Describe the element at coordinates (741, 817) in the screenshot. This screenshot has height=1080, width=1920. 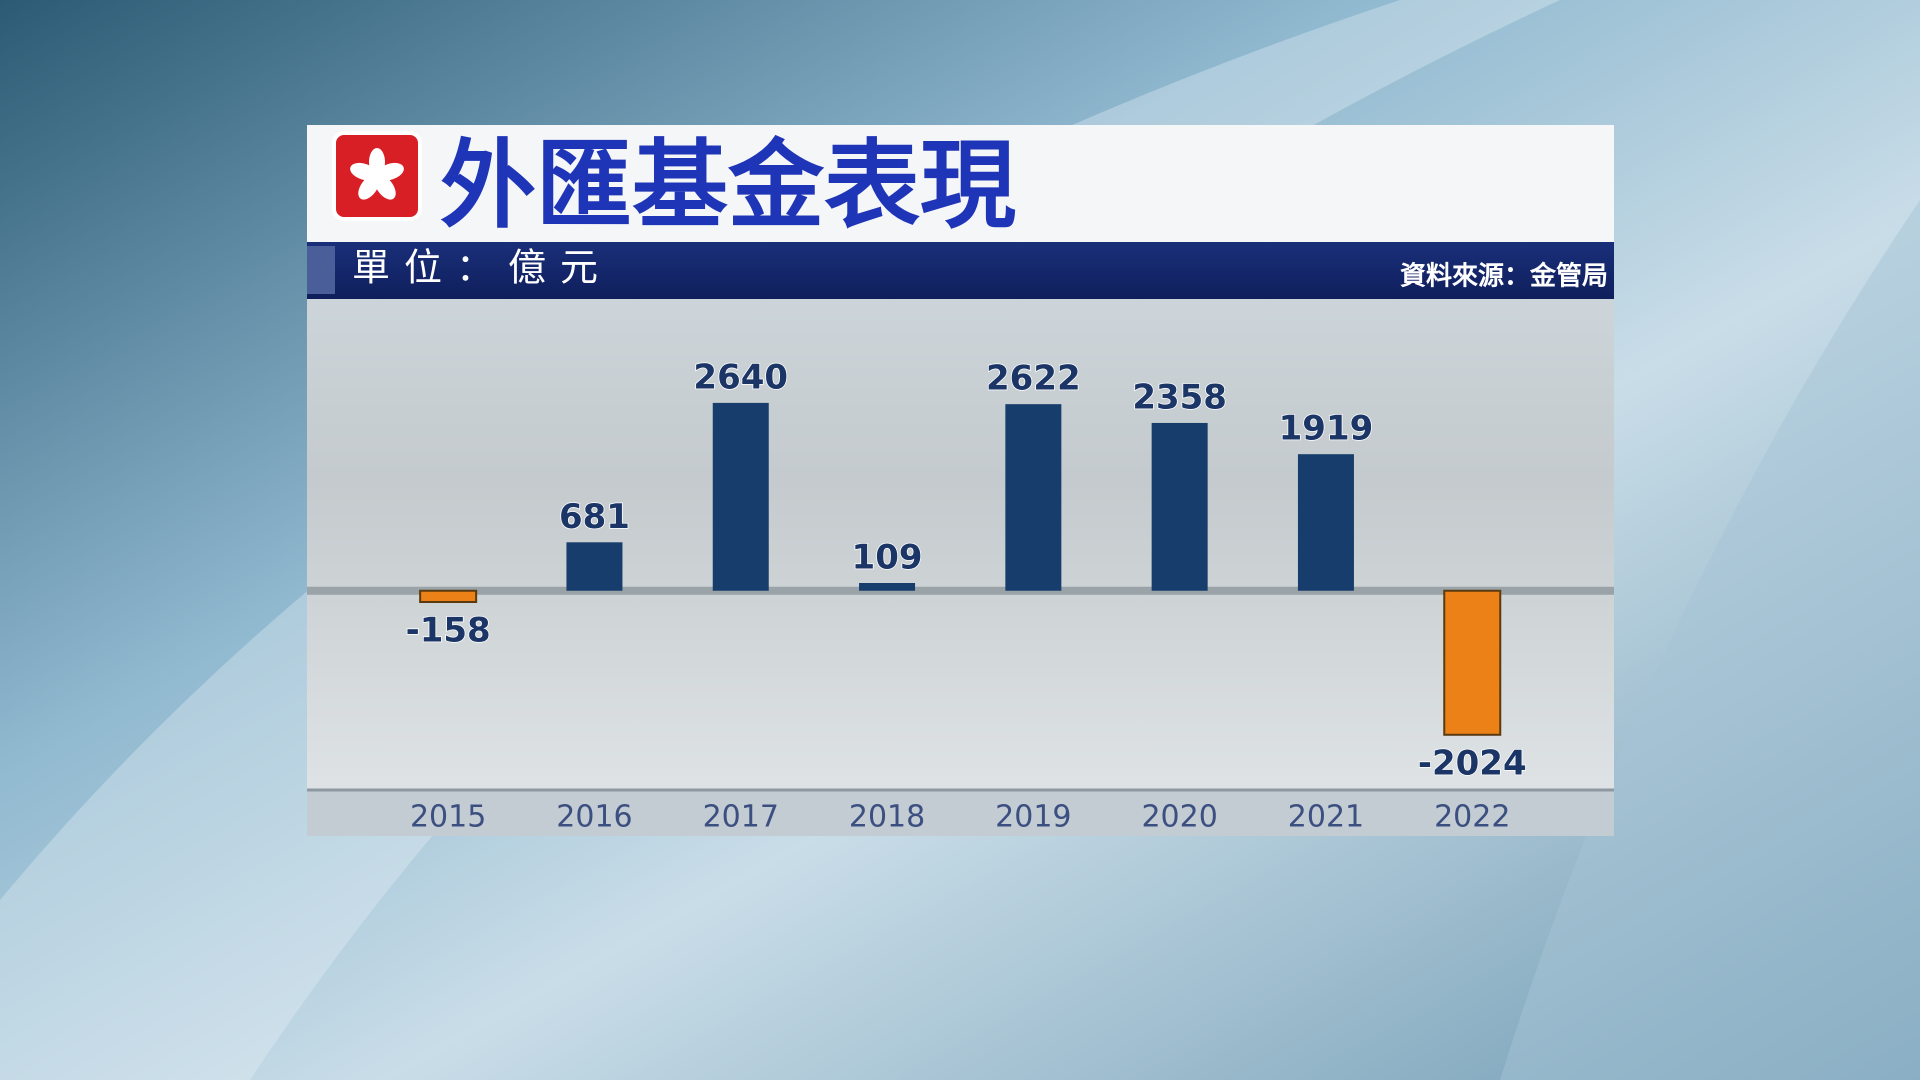
I see `x-tick-label: 2017` at that location.